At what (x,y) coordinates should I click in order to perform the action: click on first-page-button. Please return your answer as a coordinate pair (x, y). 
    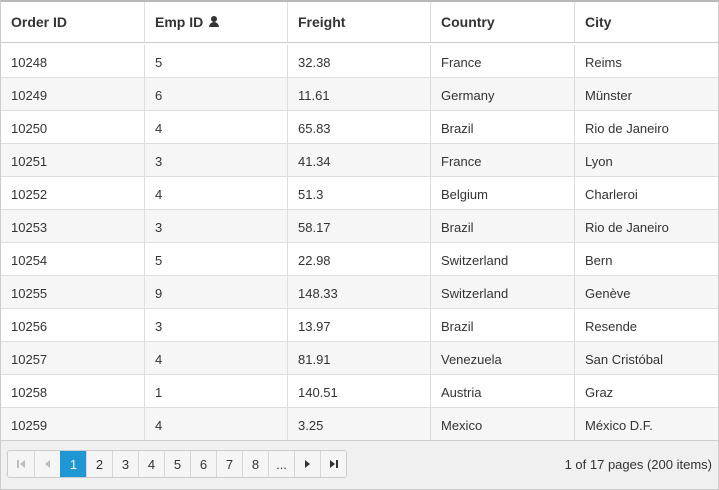
    Looking at the image, I should click on (21, 464).